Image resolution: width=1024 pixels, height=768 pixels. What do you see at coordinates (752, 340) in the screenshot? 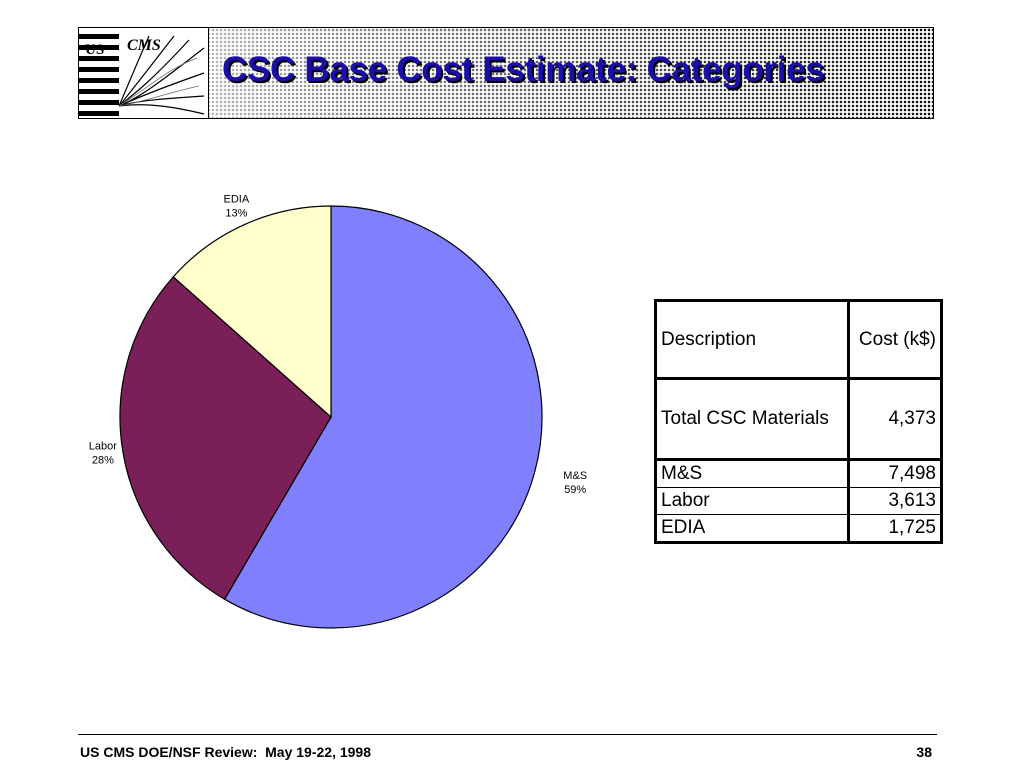
I see `header-description: Description` at bounding box center [752, 340].